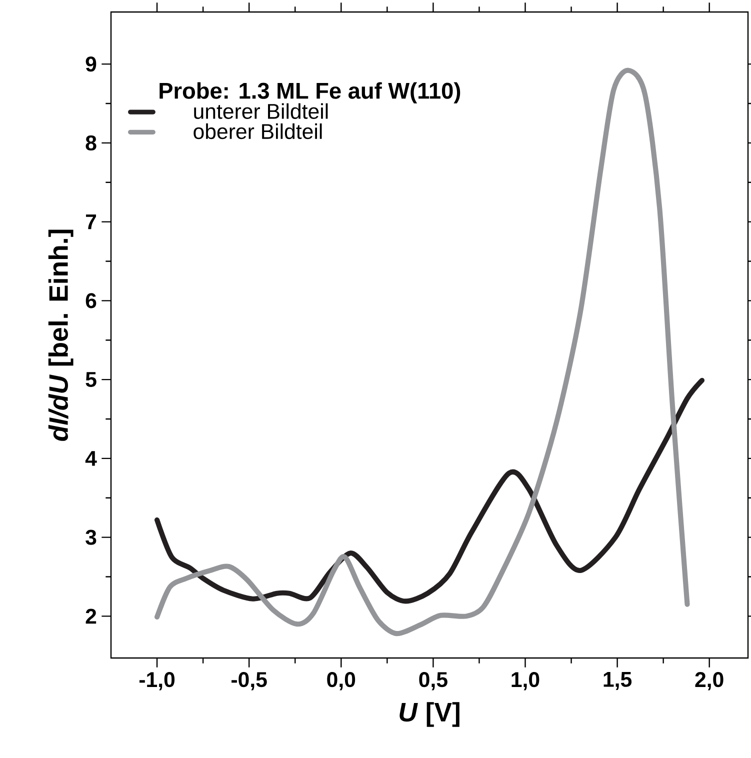 The width and height of the screenshot is (751, 758). What do you see at coordinates (61, 335) in the screenshot?
I see `y-axis-title: dI/dU [bel. Einh.]` at bounding box center [61, 335].